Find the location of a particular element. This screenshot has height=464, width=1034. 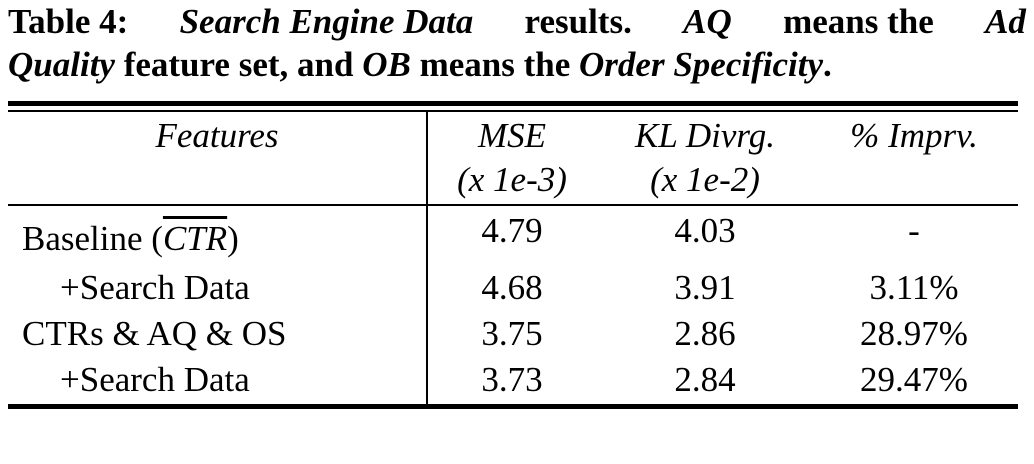

caption-quality-word: Quality is located at coordinates (61, 64).